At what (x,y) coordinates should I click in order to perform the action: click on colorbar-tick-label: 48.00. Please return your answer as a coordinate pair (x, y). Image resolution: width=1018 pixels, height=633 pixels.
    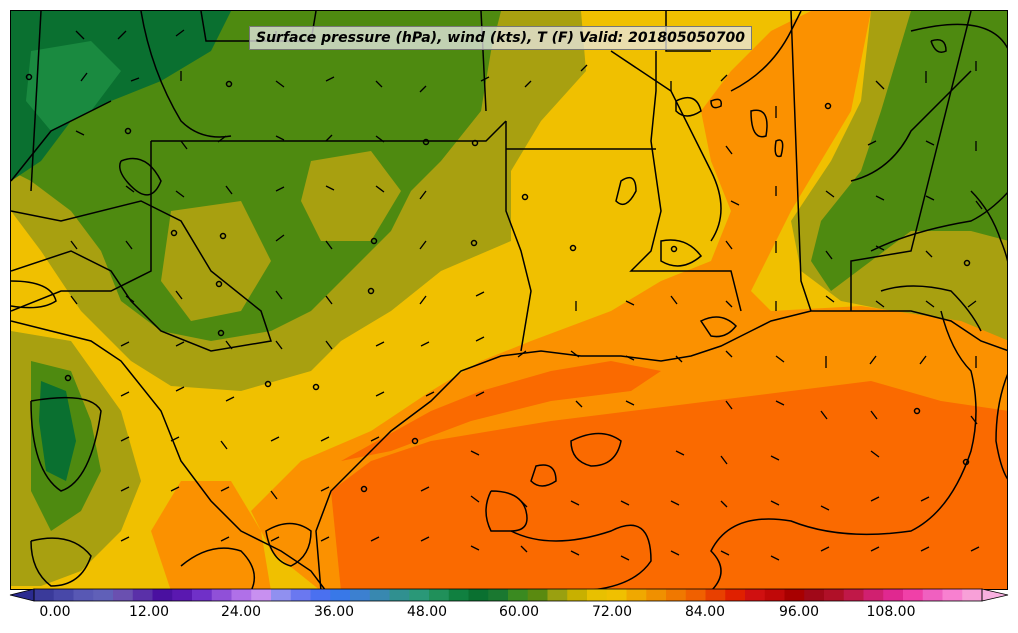
    Looking at the image, I should click on (427, 612).